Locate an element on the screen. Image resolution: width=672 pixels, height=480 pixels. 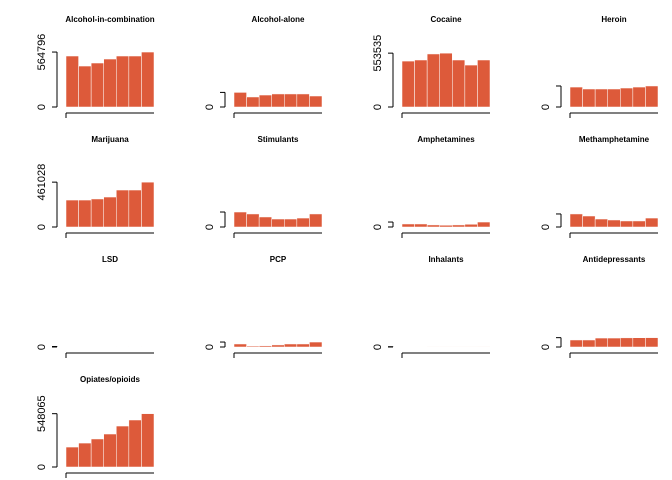
panel-title: Inhalants is located at coordinates (446, 259).